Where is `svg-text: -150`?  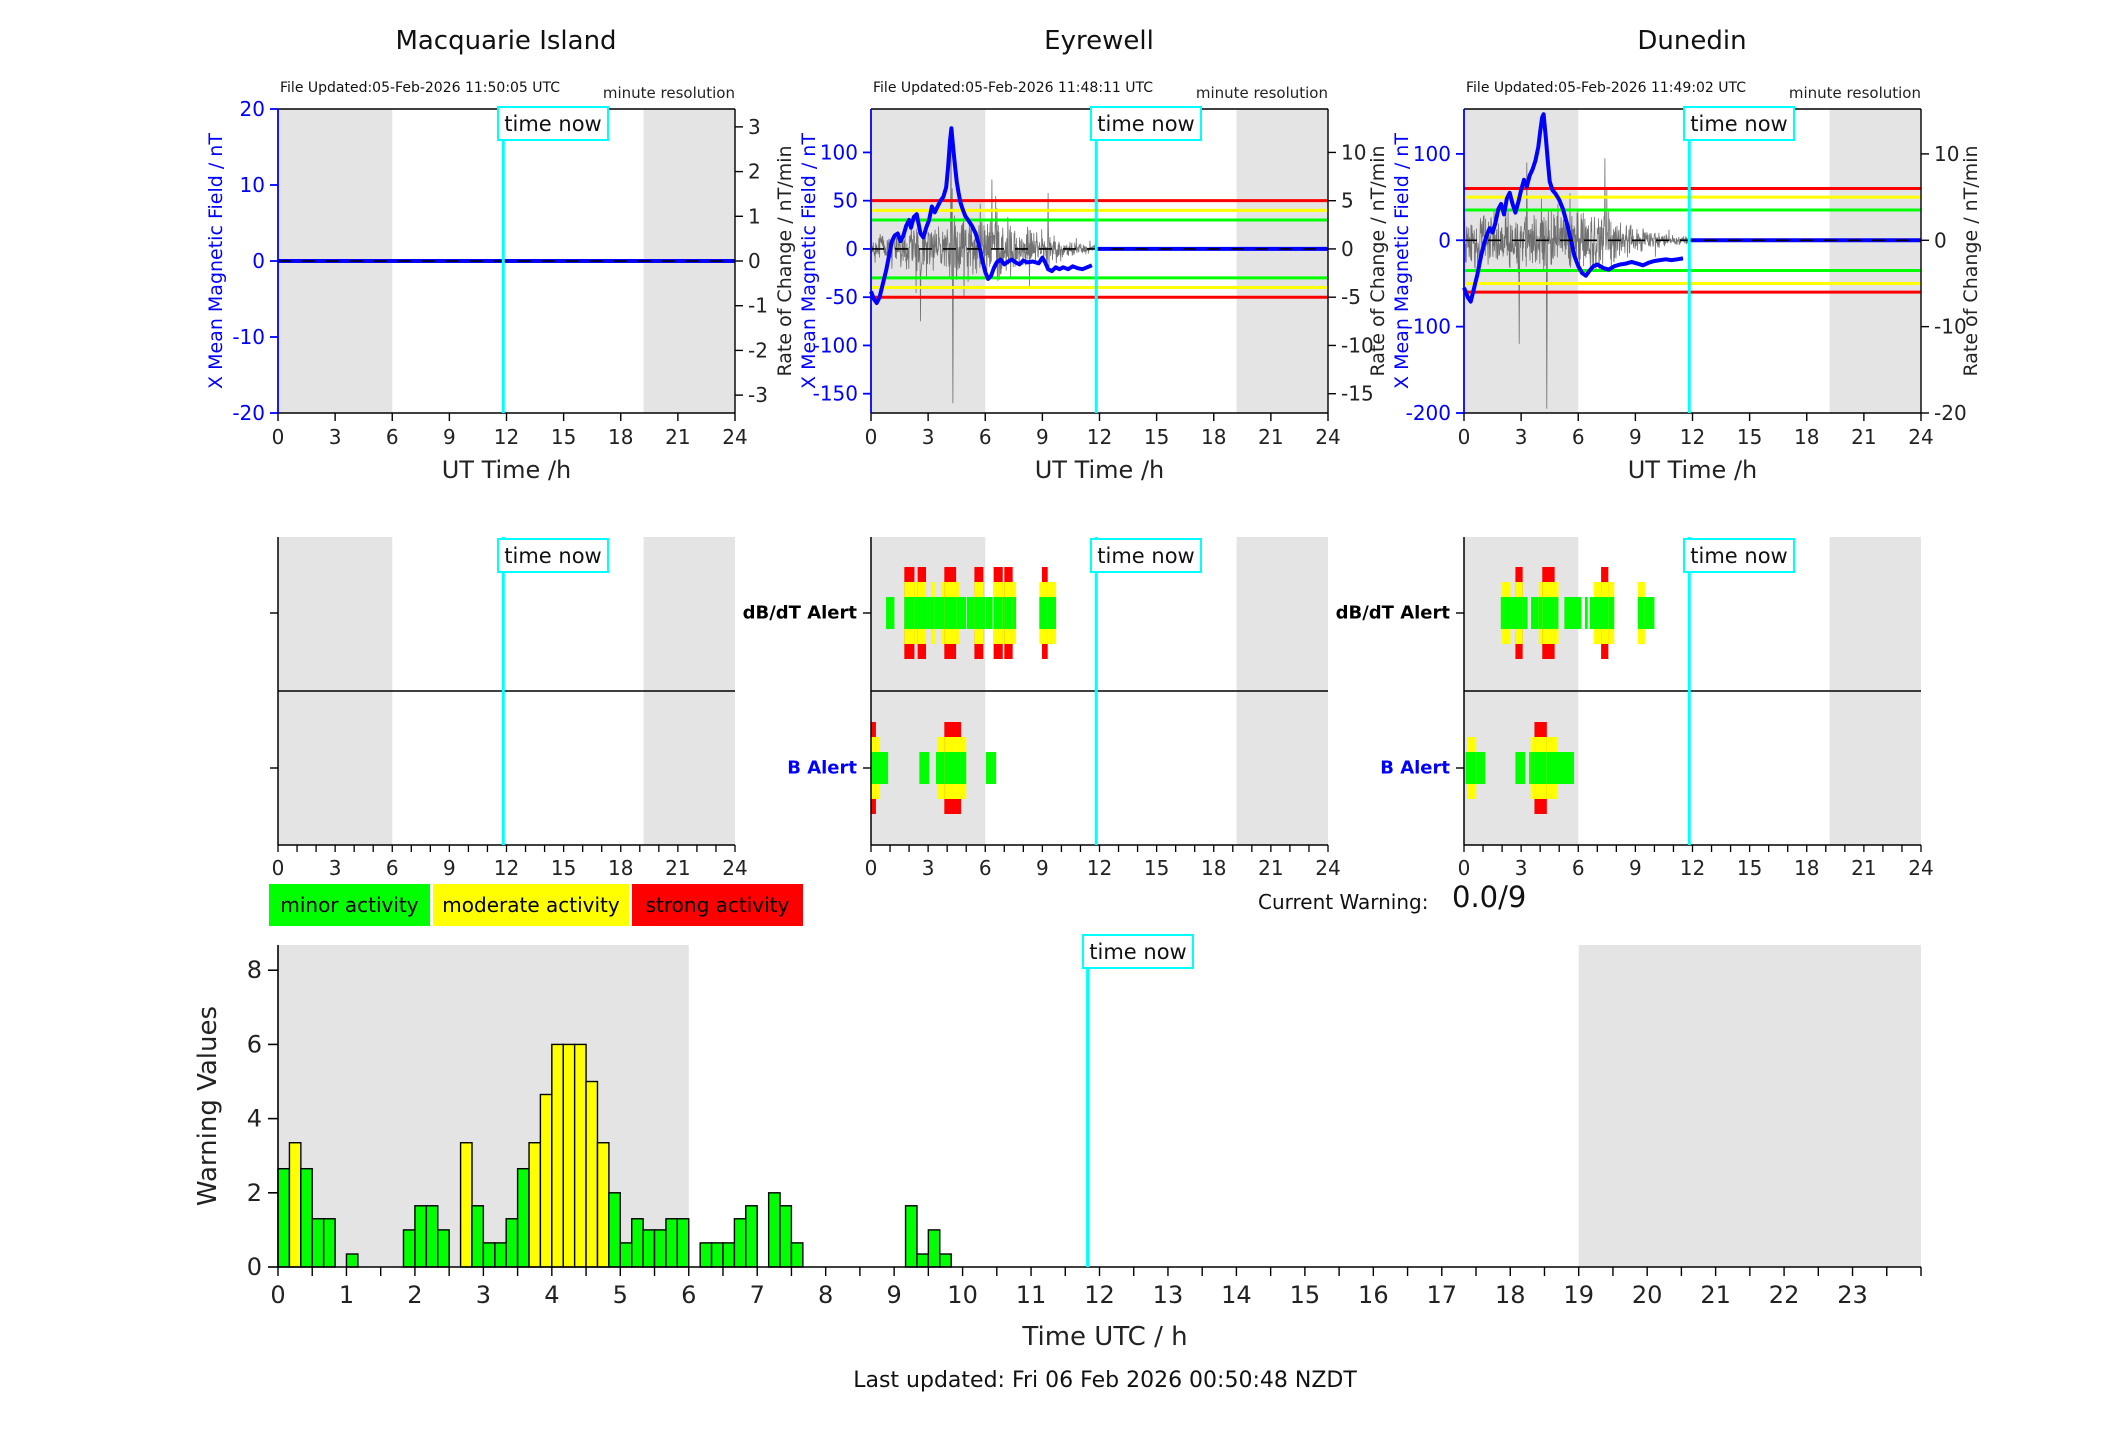 svg-text: -150 is located at coordinates (835, 394).